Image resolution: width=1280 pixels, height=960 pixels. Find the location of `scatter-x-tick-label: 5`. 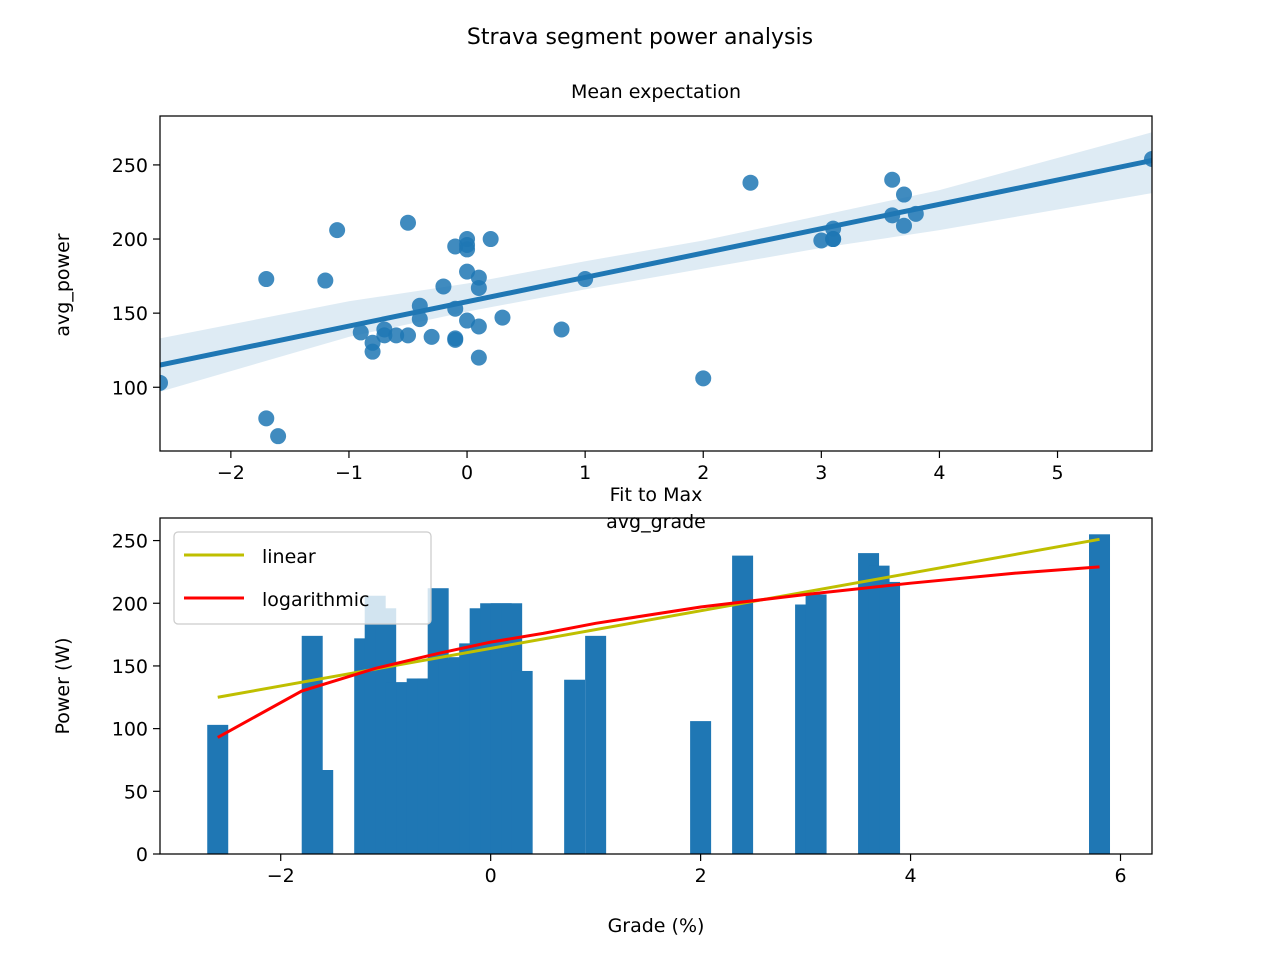

scatter-x-tick-label: 5 is located at coordinates (1057, 473).